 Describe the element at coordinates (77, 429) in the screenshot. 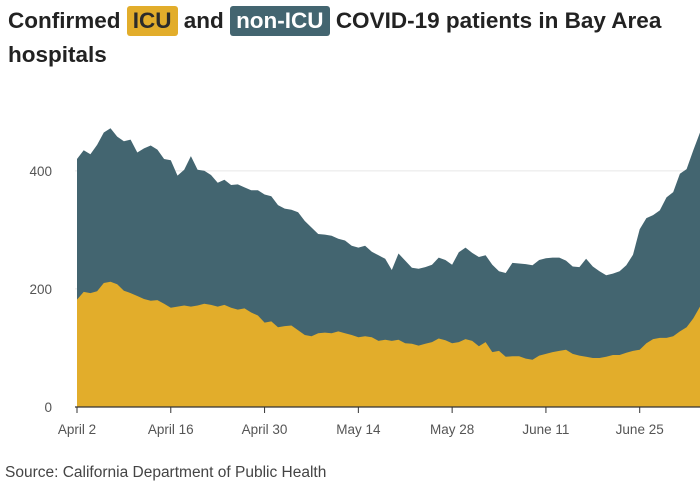

I see `x-tick-label-0: April 2` at that location.